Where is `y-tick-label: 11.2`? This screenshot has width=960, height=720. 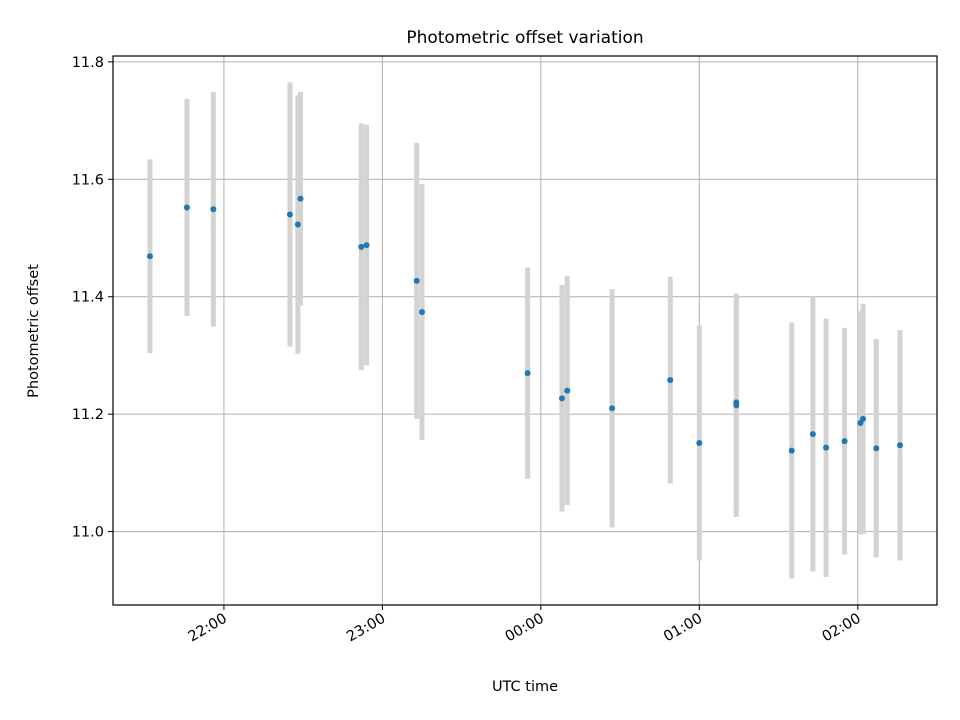
y-tick-label: 11.2 is located at coordinates (88, 415).